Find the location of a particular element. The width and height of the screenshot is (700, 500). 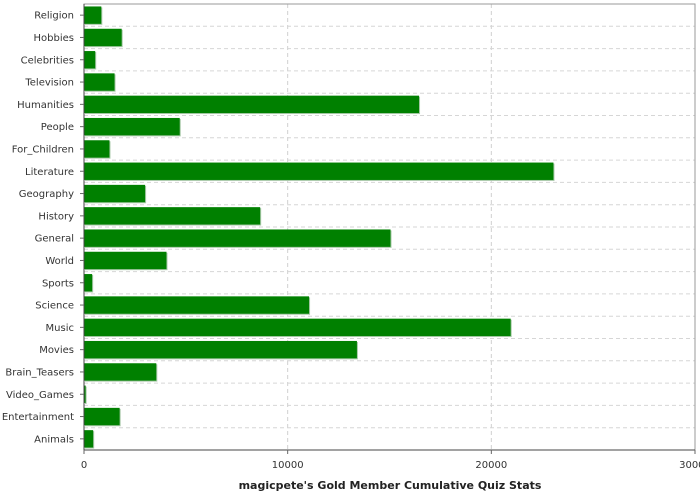

bar-general is located at coordinates (237, 238).